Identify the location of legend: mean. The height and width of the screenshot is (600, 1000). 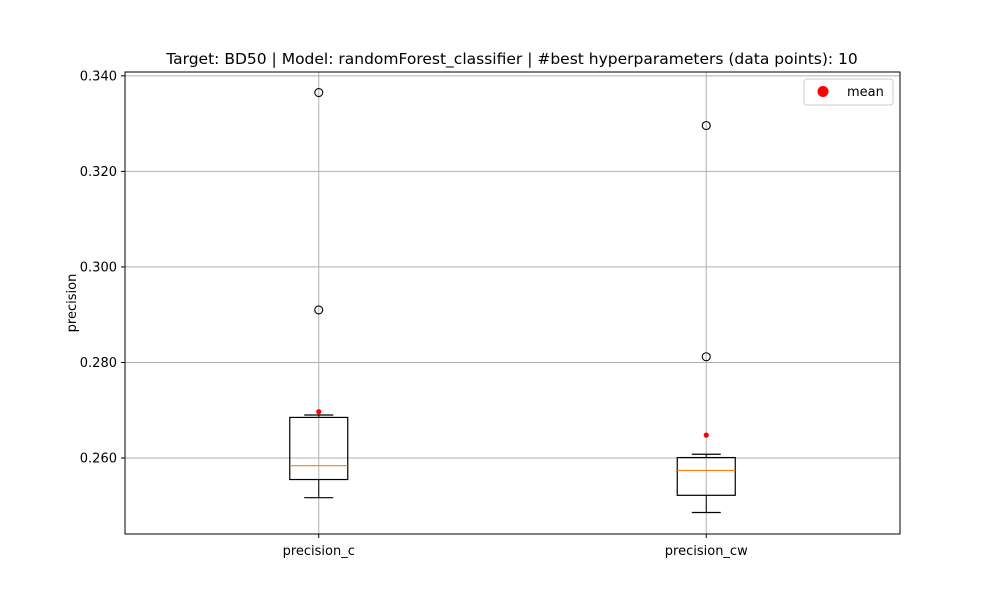
(848, 92).